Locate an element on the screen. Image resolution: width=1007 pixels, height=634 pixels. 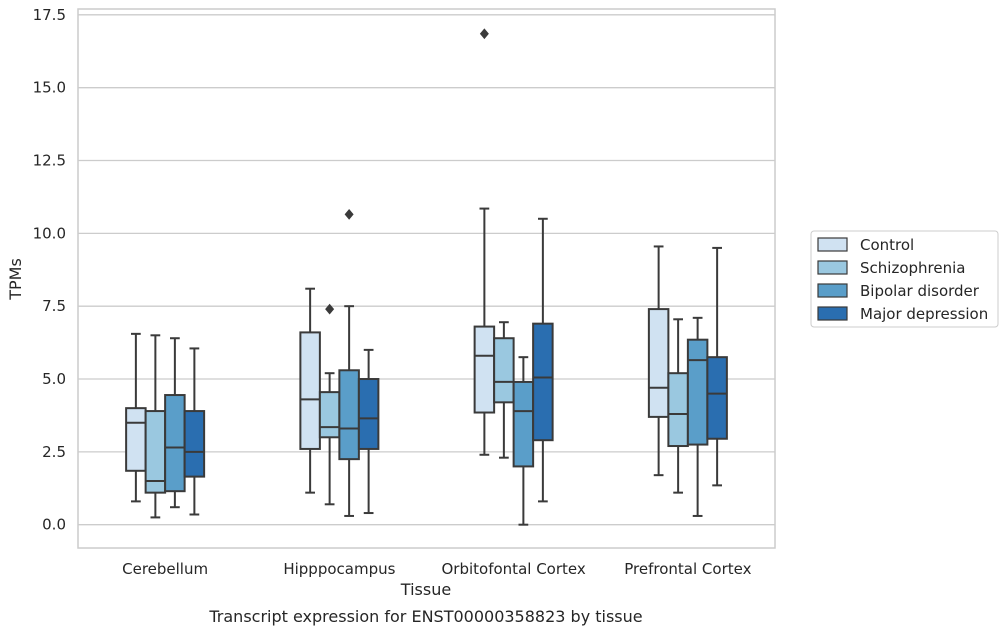
y-tick-label: 15.0 is located at coordinates (49, 88).